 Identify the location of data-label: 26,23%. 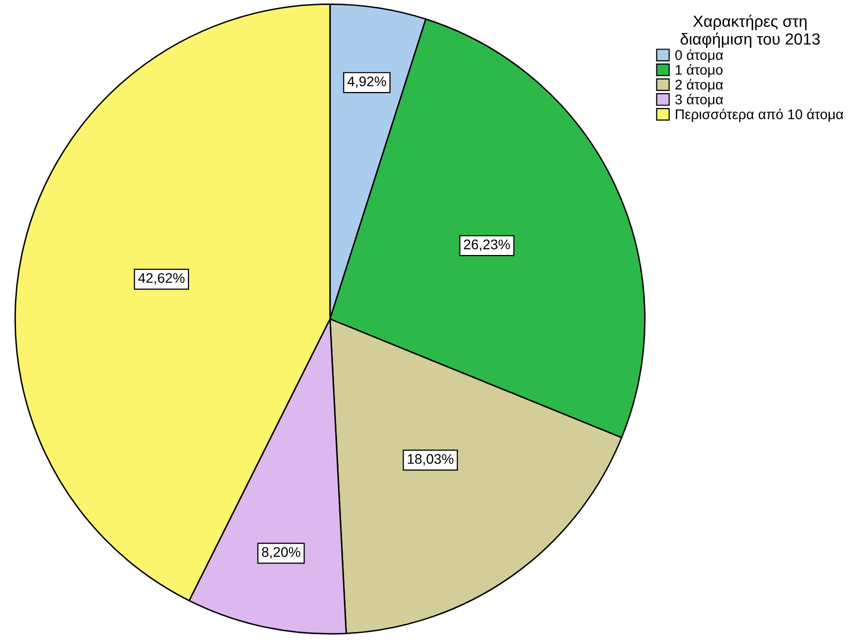
(487, 245).